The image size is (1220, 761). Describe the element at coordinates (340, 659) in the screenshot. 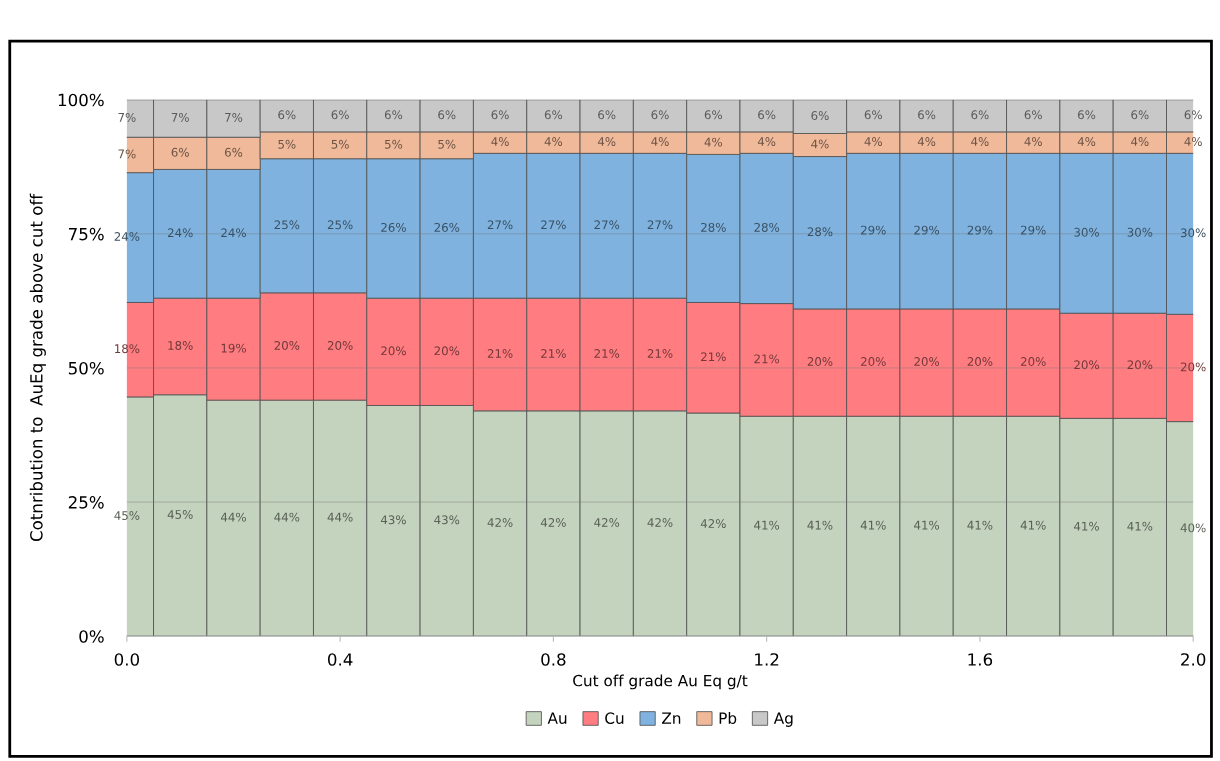

I see `x-tick-label: 0.4` at that location.